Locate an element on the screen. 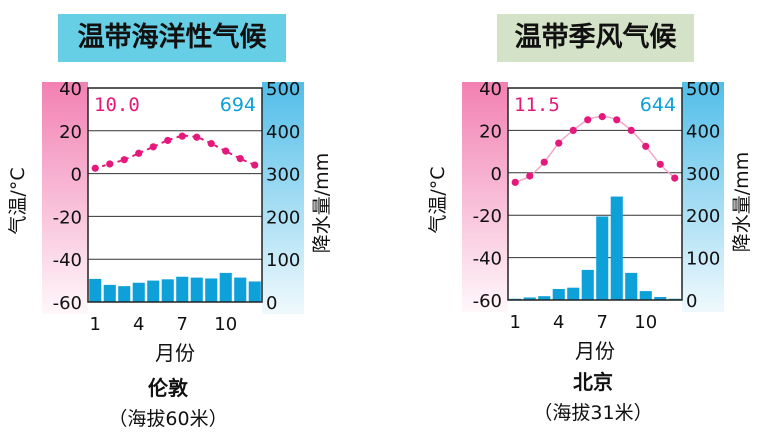 The image size is (768, 438). chart-2-precip-axis-band is located at coordinates (703, 197).